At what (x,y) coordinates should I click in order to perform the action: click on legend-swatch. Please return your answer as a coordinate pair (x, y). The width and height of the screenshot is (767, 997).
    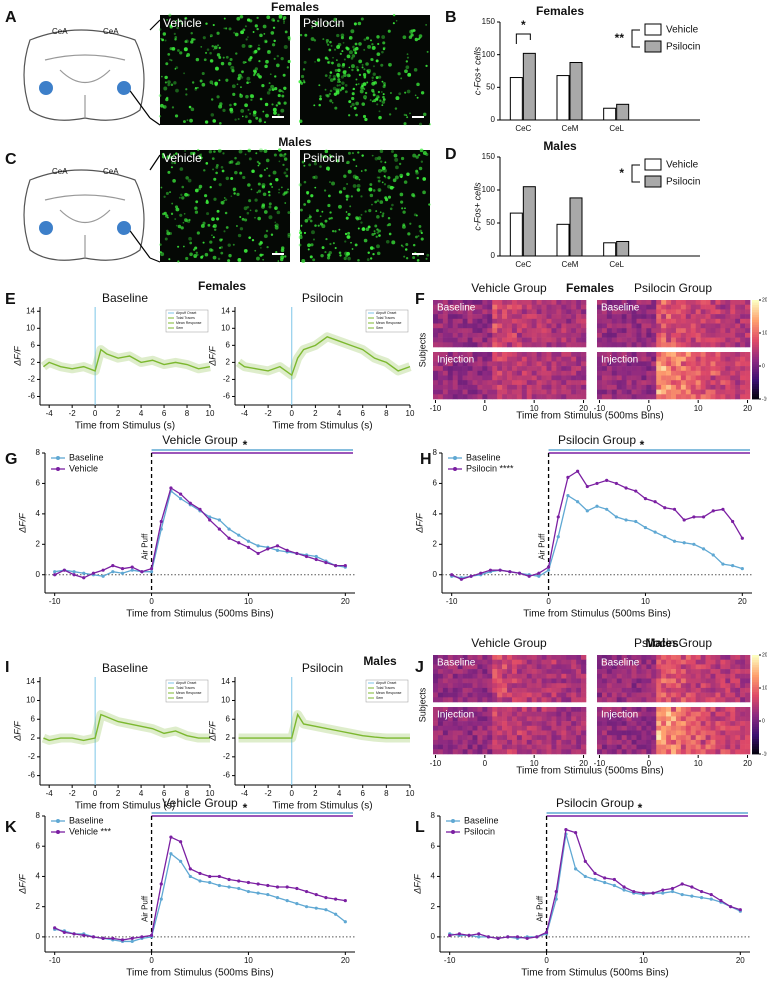
    Looking at the image, I should click on (653, 29).